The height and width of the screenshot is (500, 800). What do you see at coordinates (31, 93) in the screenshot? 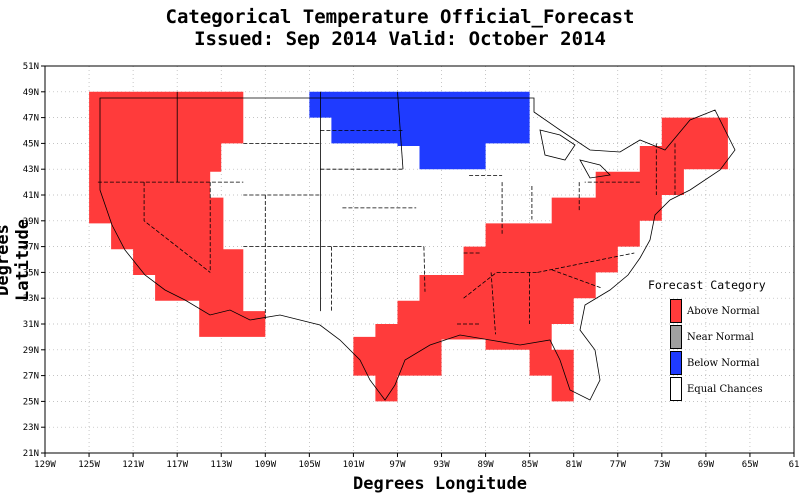
I see `y-tick-label: 49N` at bounding box center [31, 93].